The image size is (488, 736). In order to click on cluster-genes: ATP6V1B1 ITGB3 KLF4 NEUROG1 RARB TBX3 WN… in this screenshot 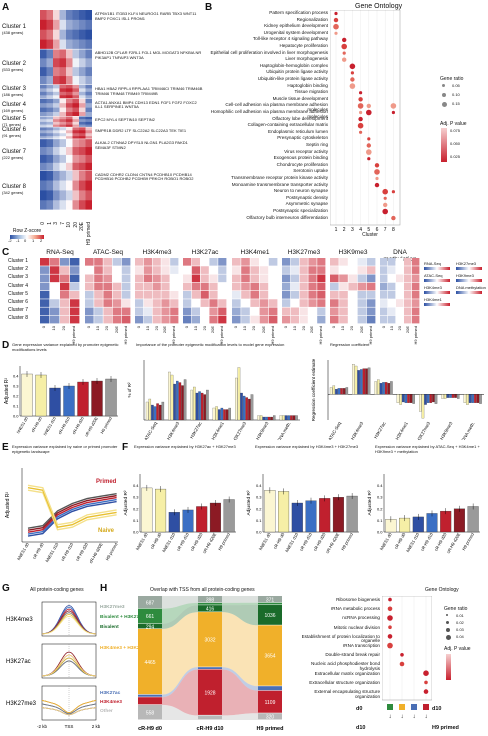, I will do `click(146, 16)`.